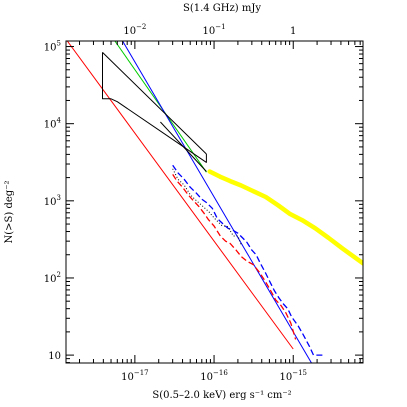 The height and width of the screenshot is (407, 407). Describe the element at coordinates (214, 30) in the screenshot. I see `x-tick-label-top: 10⁻¹` at that location.